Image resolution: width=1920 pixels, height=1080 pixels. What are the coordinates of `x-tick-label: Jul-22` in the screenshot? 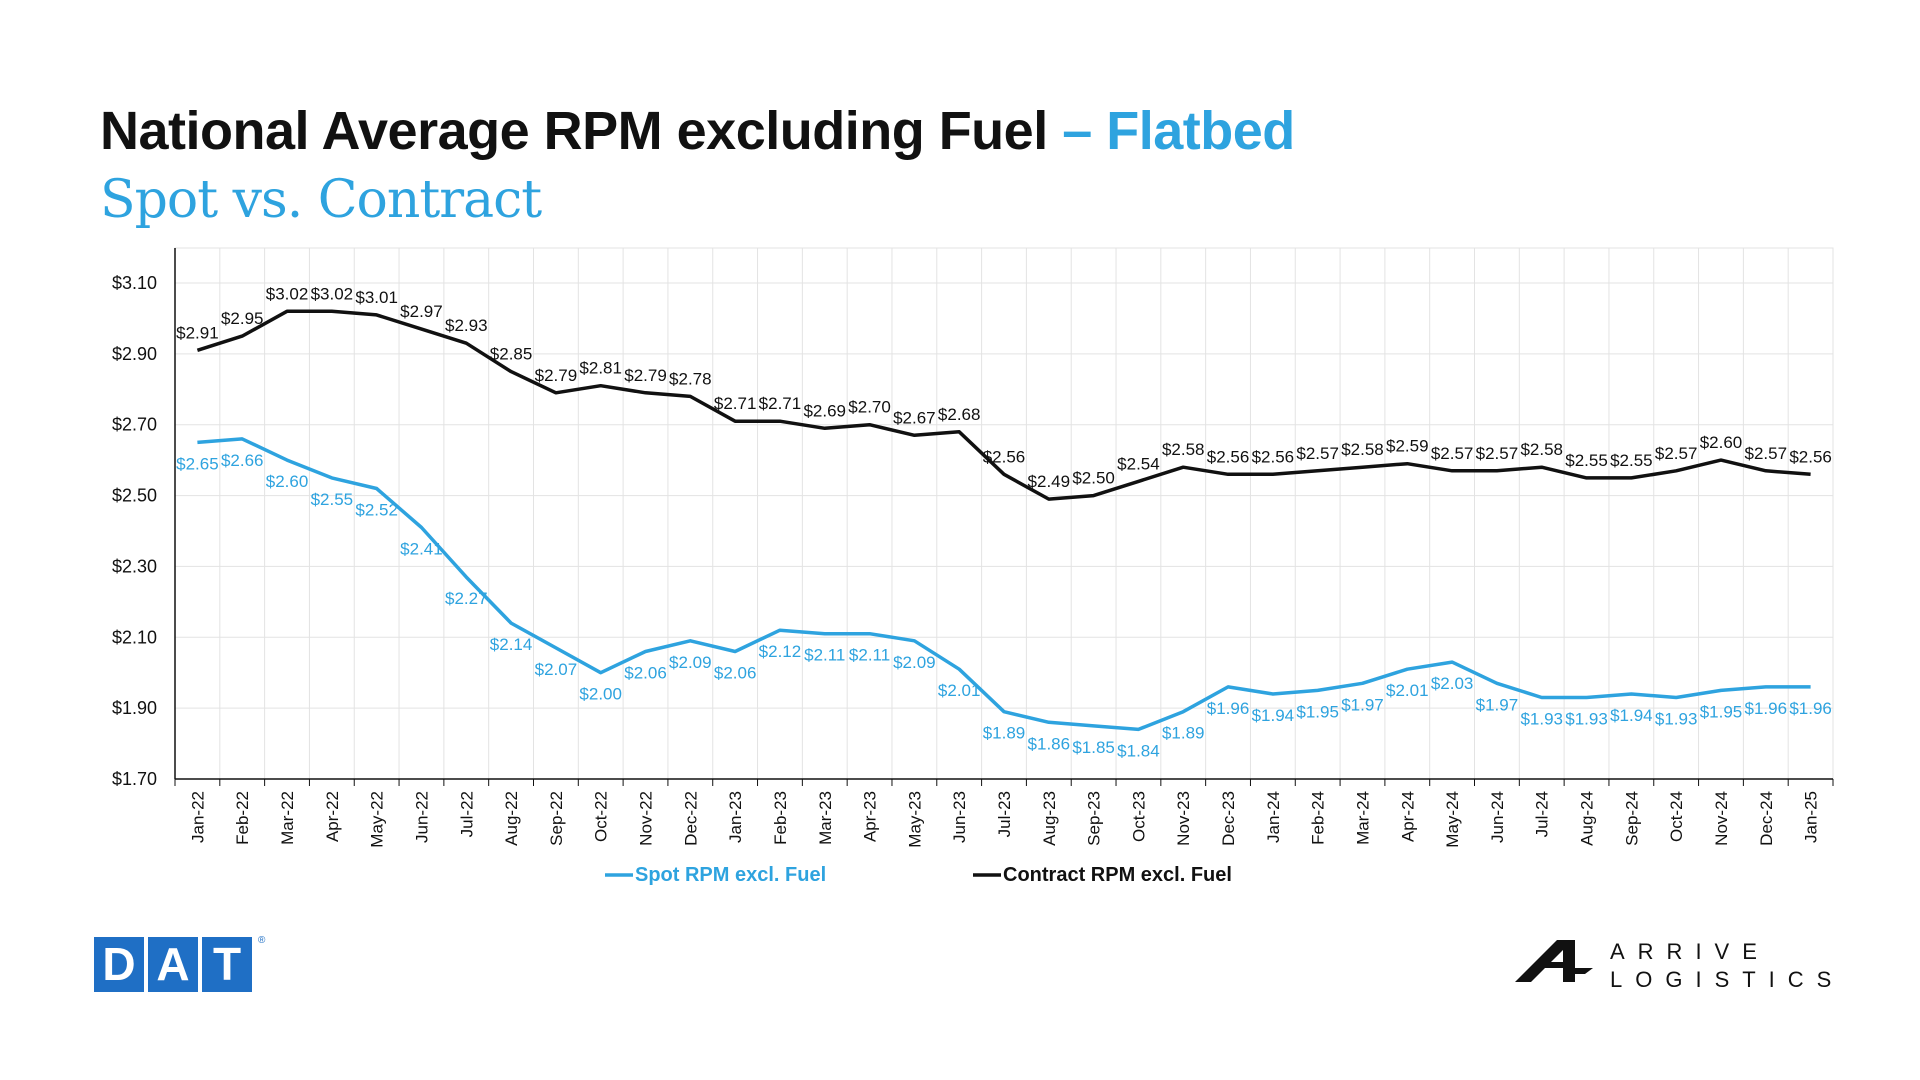 It's located at (466, 814).